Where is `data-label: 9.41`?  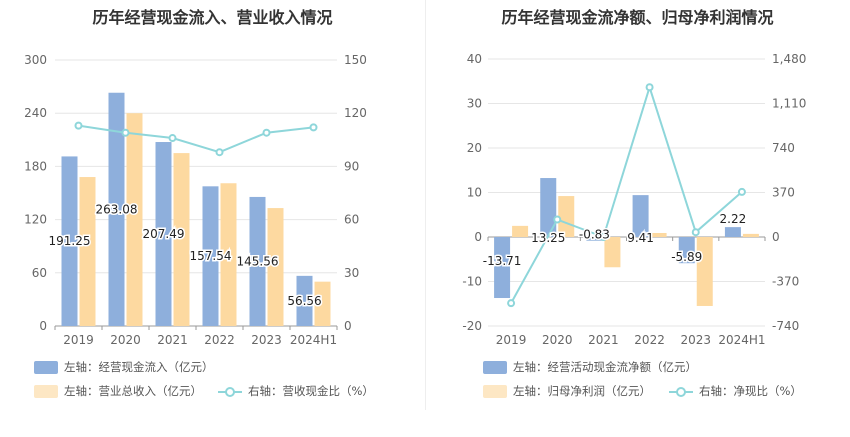 data-label: 9.41 is located at coordinates (640, 238).